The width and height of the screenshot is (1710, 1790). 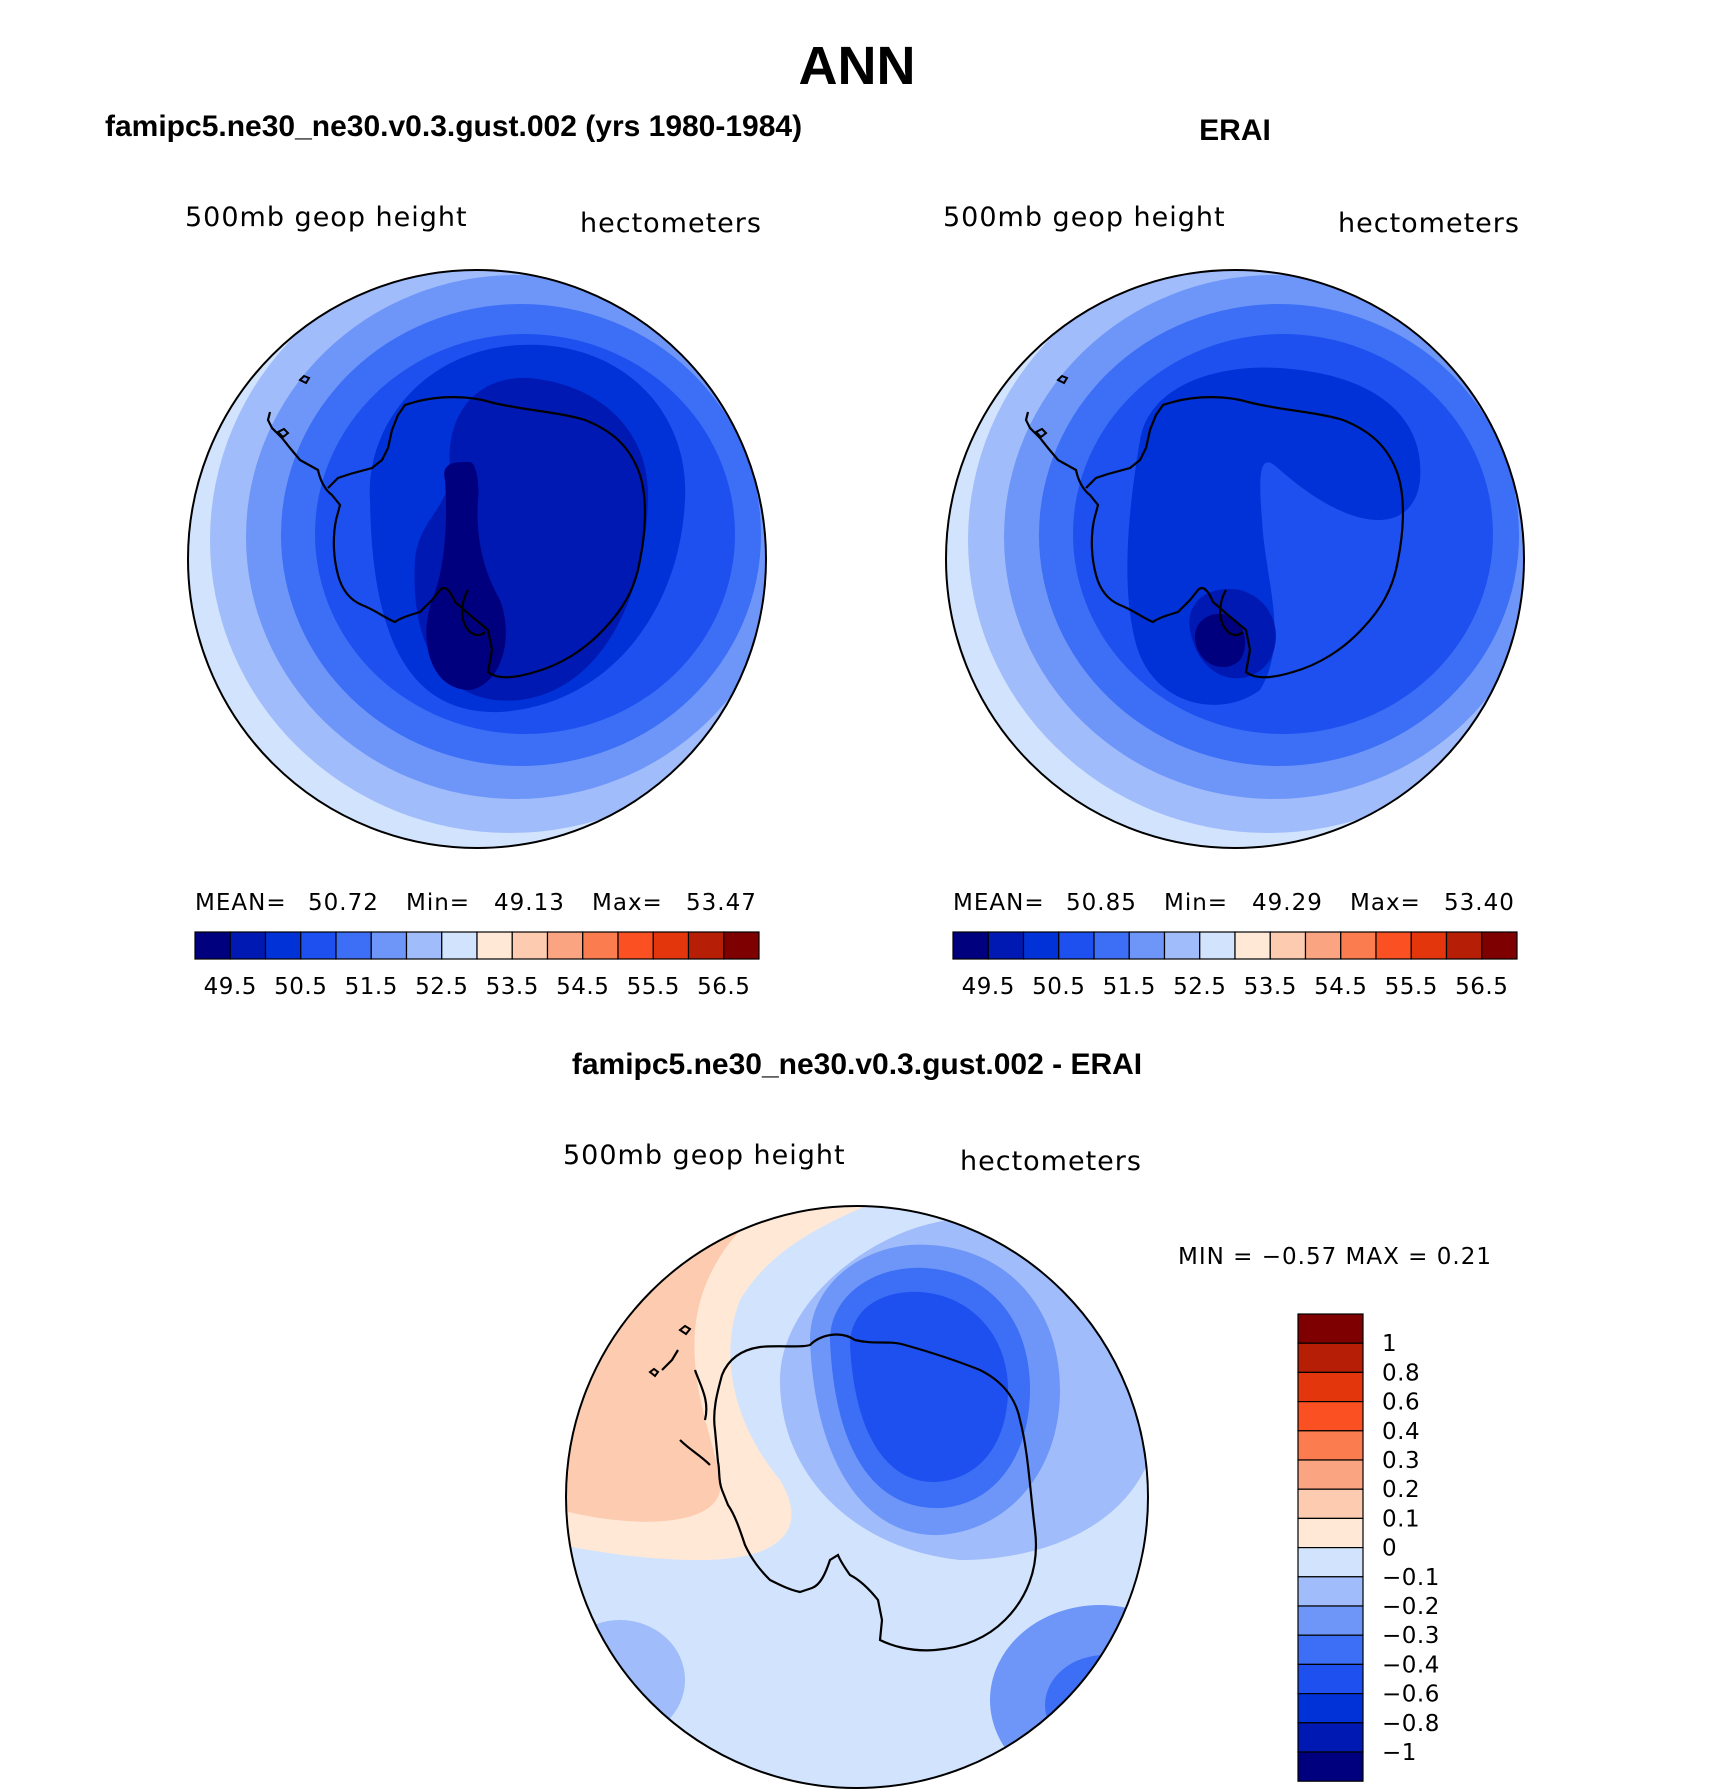 What do you see at coordinates (704, 1155) in the screenshot?
I see `panel-diff-variable-label: 500mb geop height` at bounding box center [704, 1155].